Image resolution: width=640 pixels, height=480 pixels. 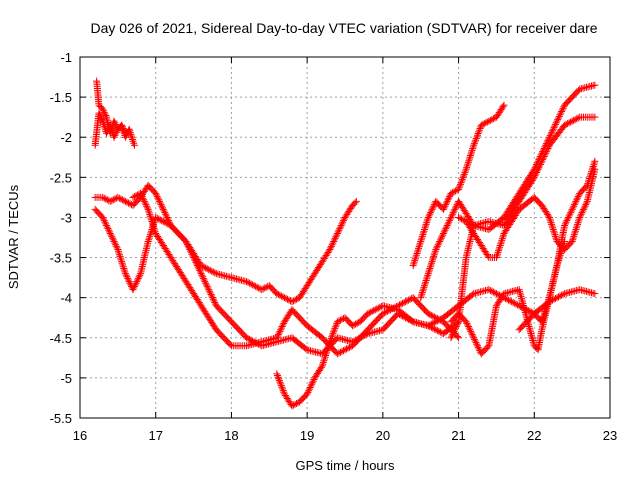 What do you see at coordinates (66, 57) in the screenshot?
I see `y-tick-label: -1` at bounding box center [66, 57].